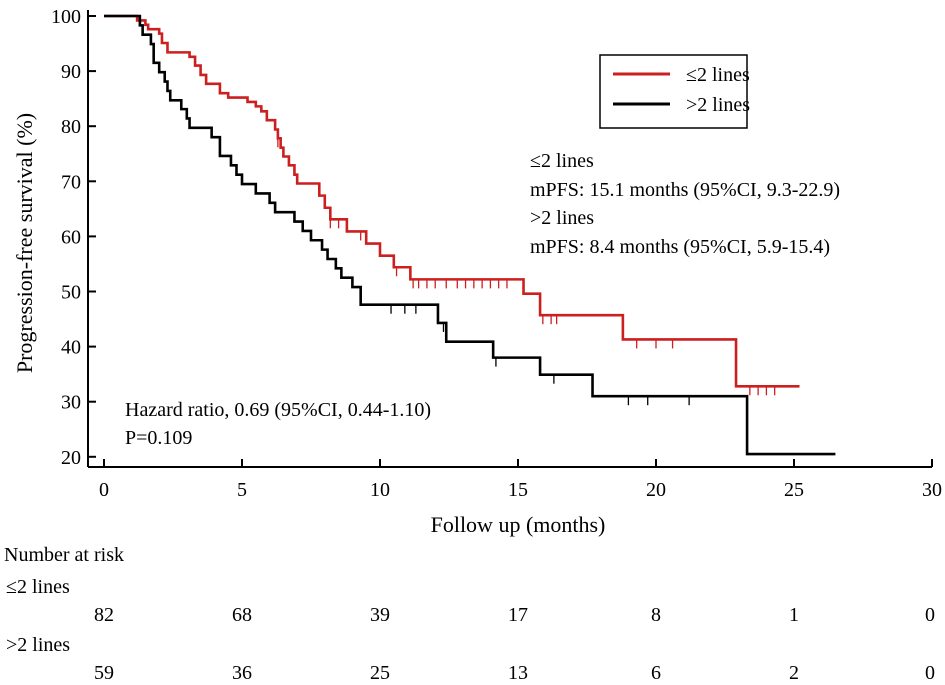  I want to click on y-tick-label: 70, so click(71, 182).